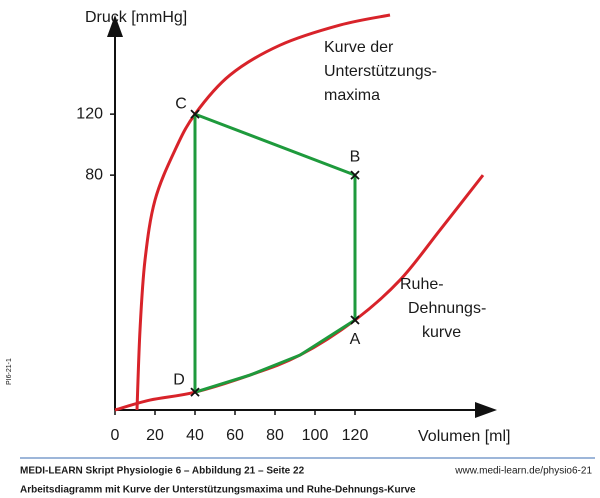  What do you see at coordinates (441, 332) in the screenshot?
I see `annotation: kurve` at bounding box center [441, 332].